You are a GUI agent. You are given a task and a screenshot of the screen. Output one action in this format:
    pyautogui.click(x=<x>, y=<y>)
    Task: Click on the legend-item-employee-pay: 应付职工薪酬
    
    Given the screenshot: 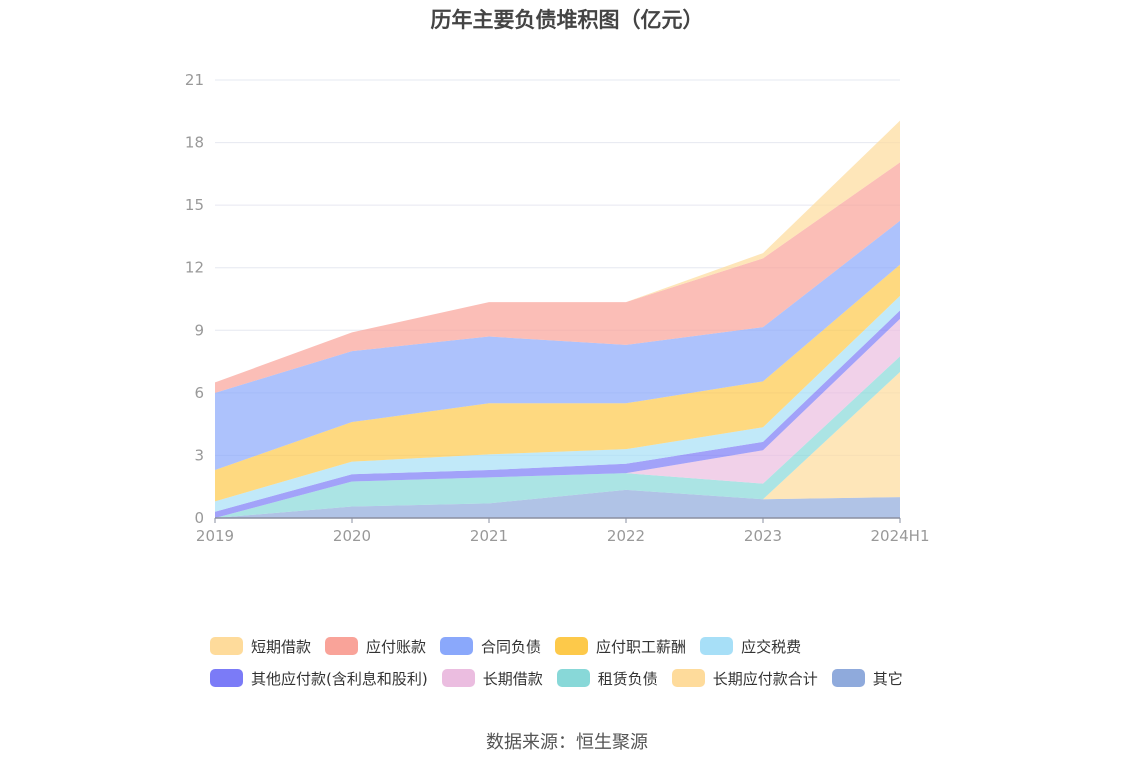 What is the action you would take?
    pyautogui.click(x=620, y=646)
    